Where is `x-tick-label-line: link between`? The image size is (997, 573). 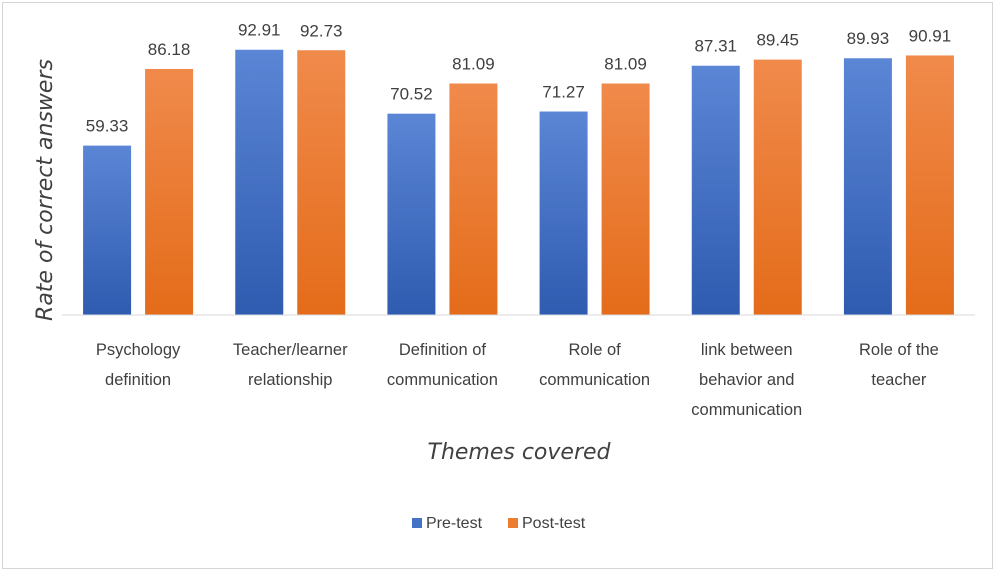
x-tick-label-line: link between is located at coordinates (747, 350).